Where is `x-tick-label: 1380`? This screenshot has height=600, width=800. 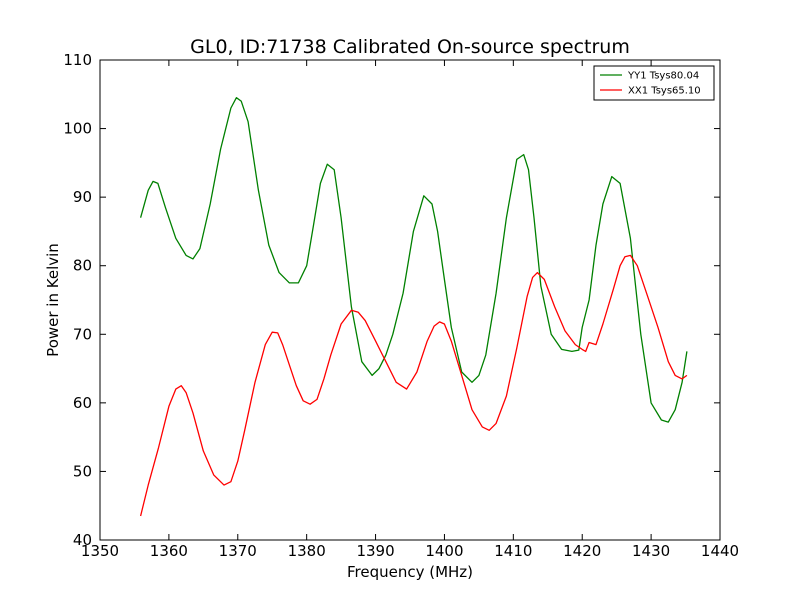 x-tick-label: 1380 is located at coordinates (307, 551).